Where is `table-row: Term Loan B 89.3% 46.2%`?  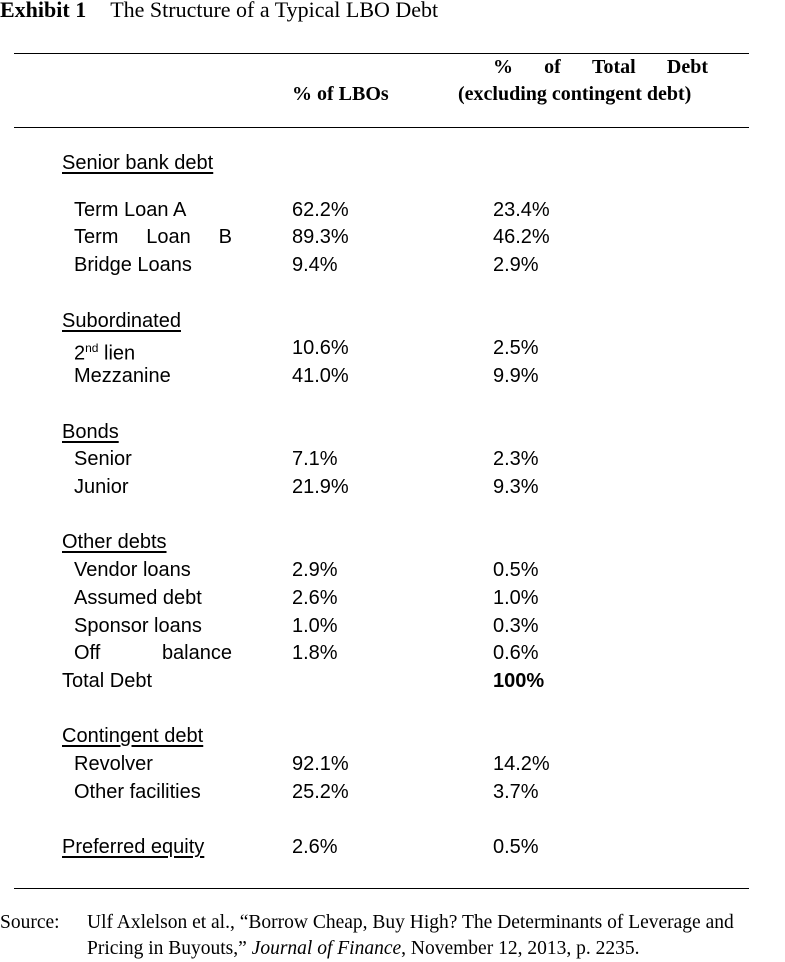
table-row: Term Loan B 89.3% 46.2% is located at coordinates (392, 237).